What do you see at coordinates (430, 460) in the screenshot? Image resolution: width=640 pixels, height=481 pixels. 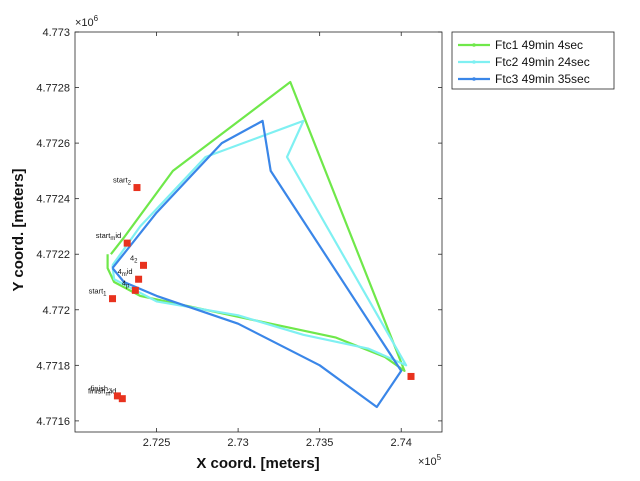 I see `x-multiplier: ×10⁵` at bounding box center [430, 460].